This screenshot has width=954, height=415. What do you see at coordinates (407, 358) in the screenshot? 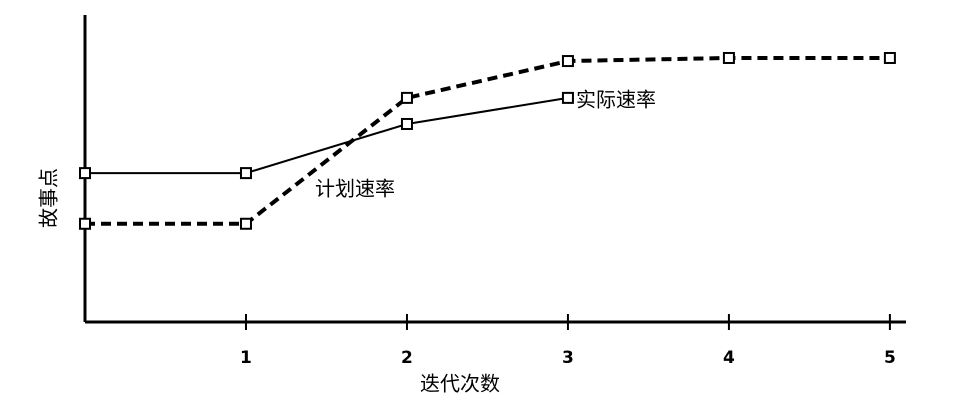
I see `x-tick-label: 2` at bounding box center [407, 358].